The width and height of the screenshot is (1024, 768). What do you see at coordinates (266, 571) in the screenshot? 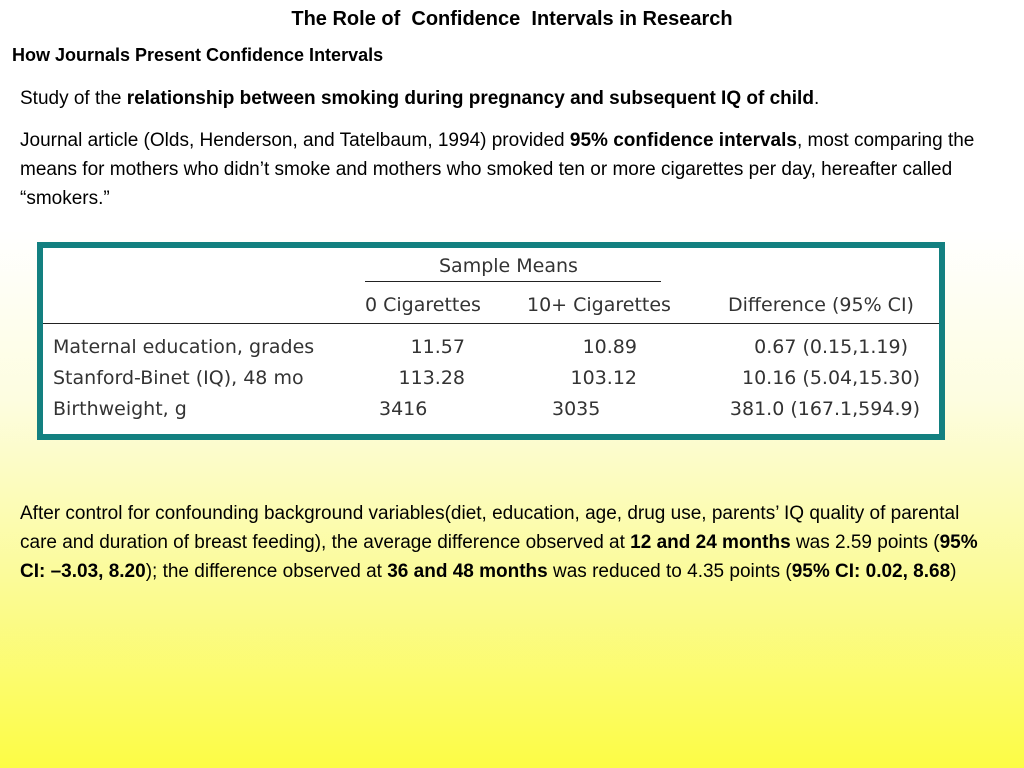
I see `conclusion-text: ); the difference observed at` at bounding box center [266, 571].